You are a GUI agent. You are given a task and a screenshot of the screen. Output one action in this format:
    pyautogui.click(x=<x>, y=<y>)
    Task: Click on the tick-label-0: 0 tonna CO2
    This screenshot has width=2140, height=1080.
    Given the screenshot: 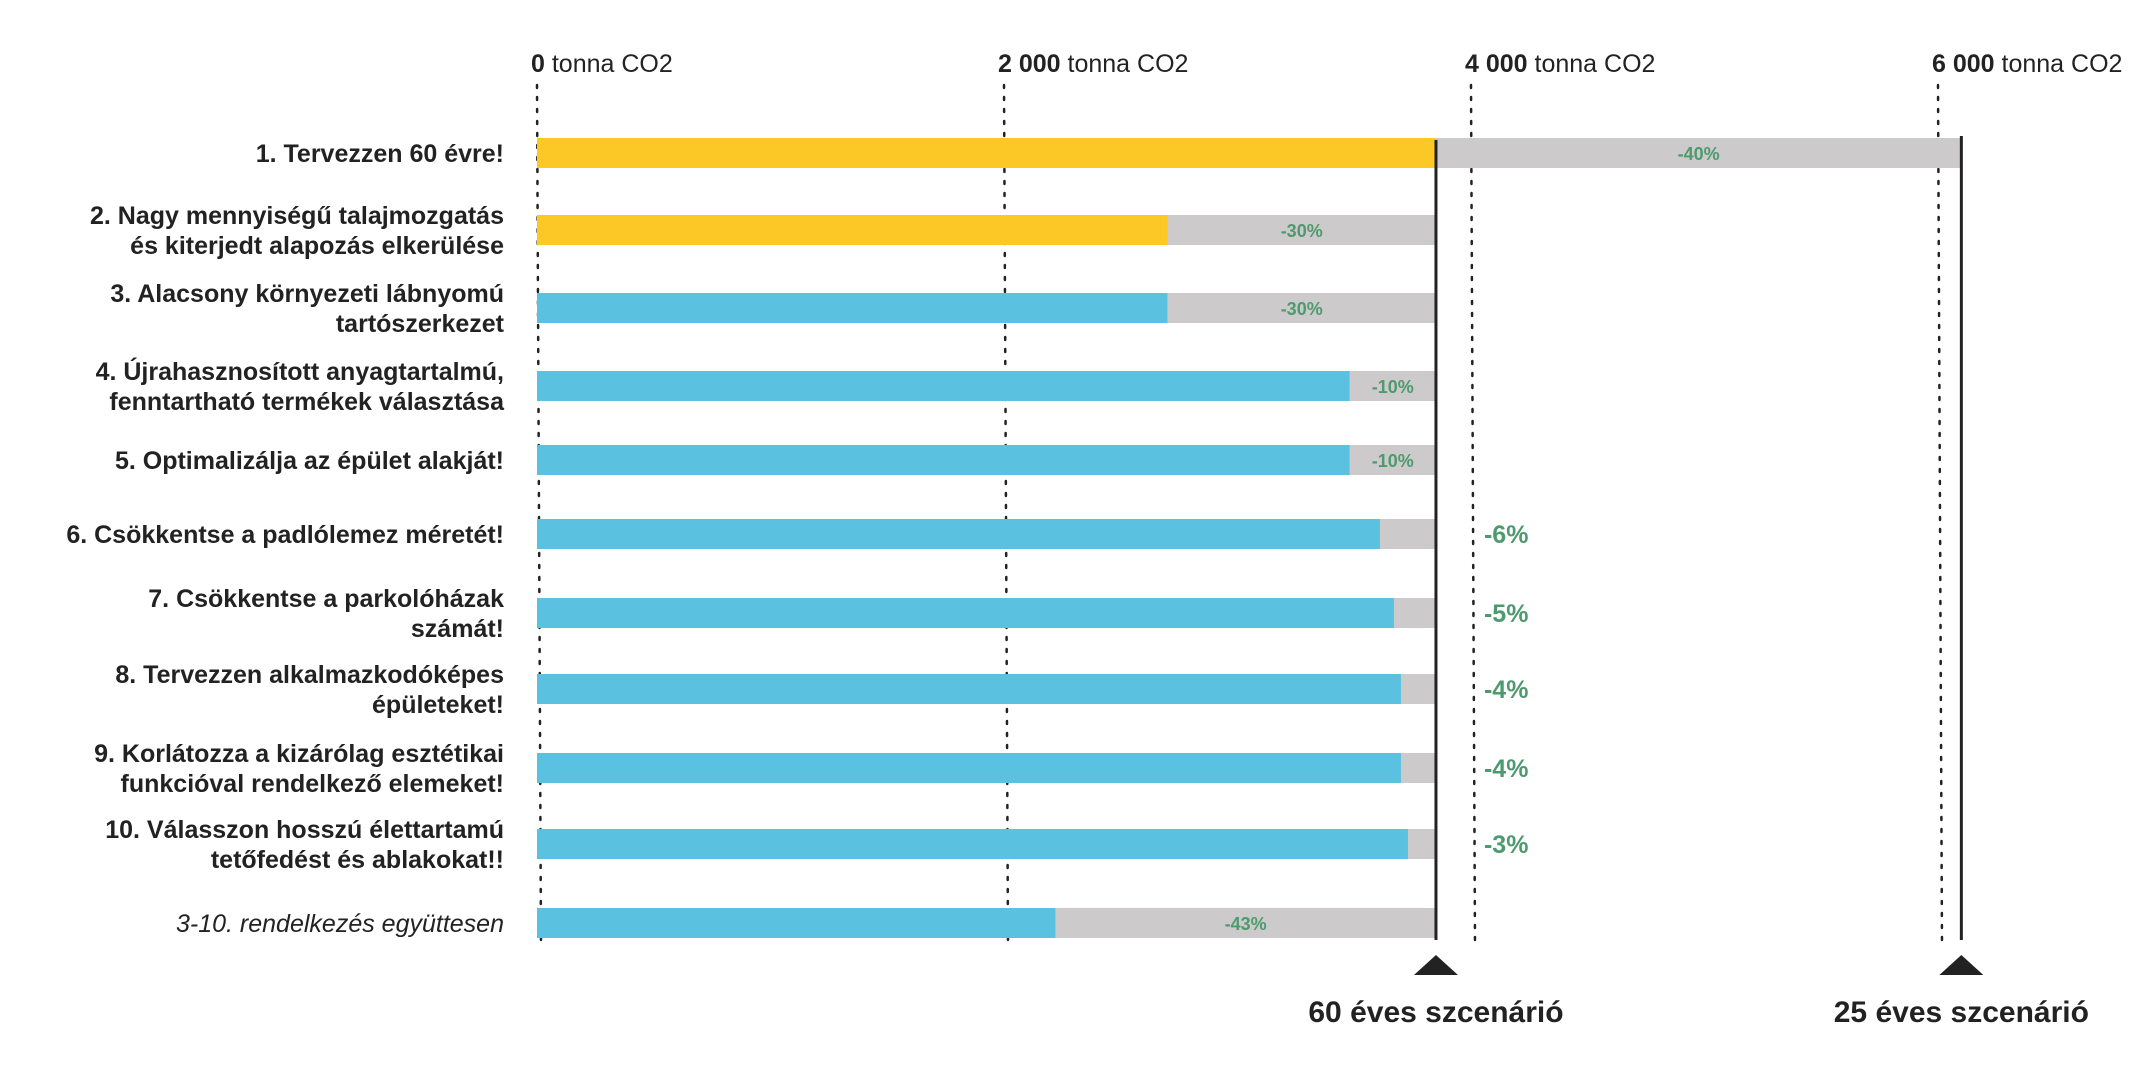 What is the action you would take?
    pyautogui.click(x=602, y=64)
    